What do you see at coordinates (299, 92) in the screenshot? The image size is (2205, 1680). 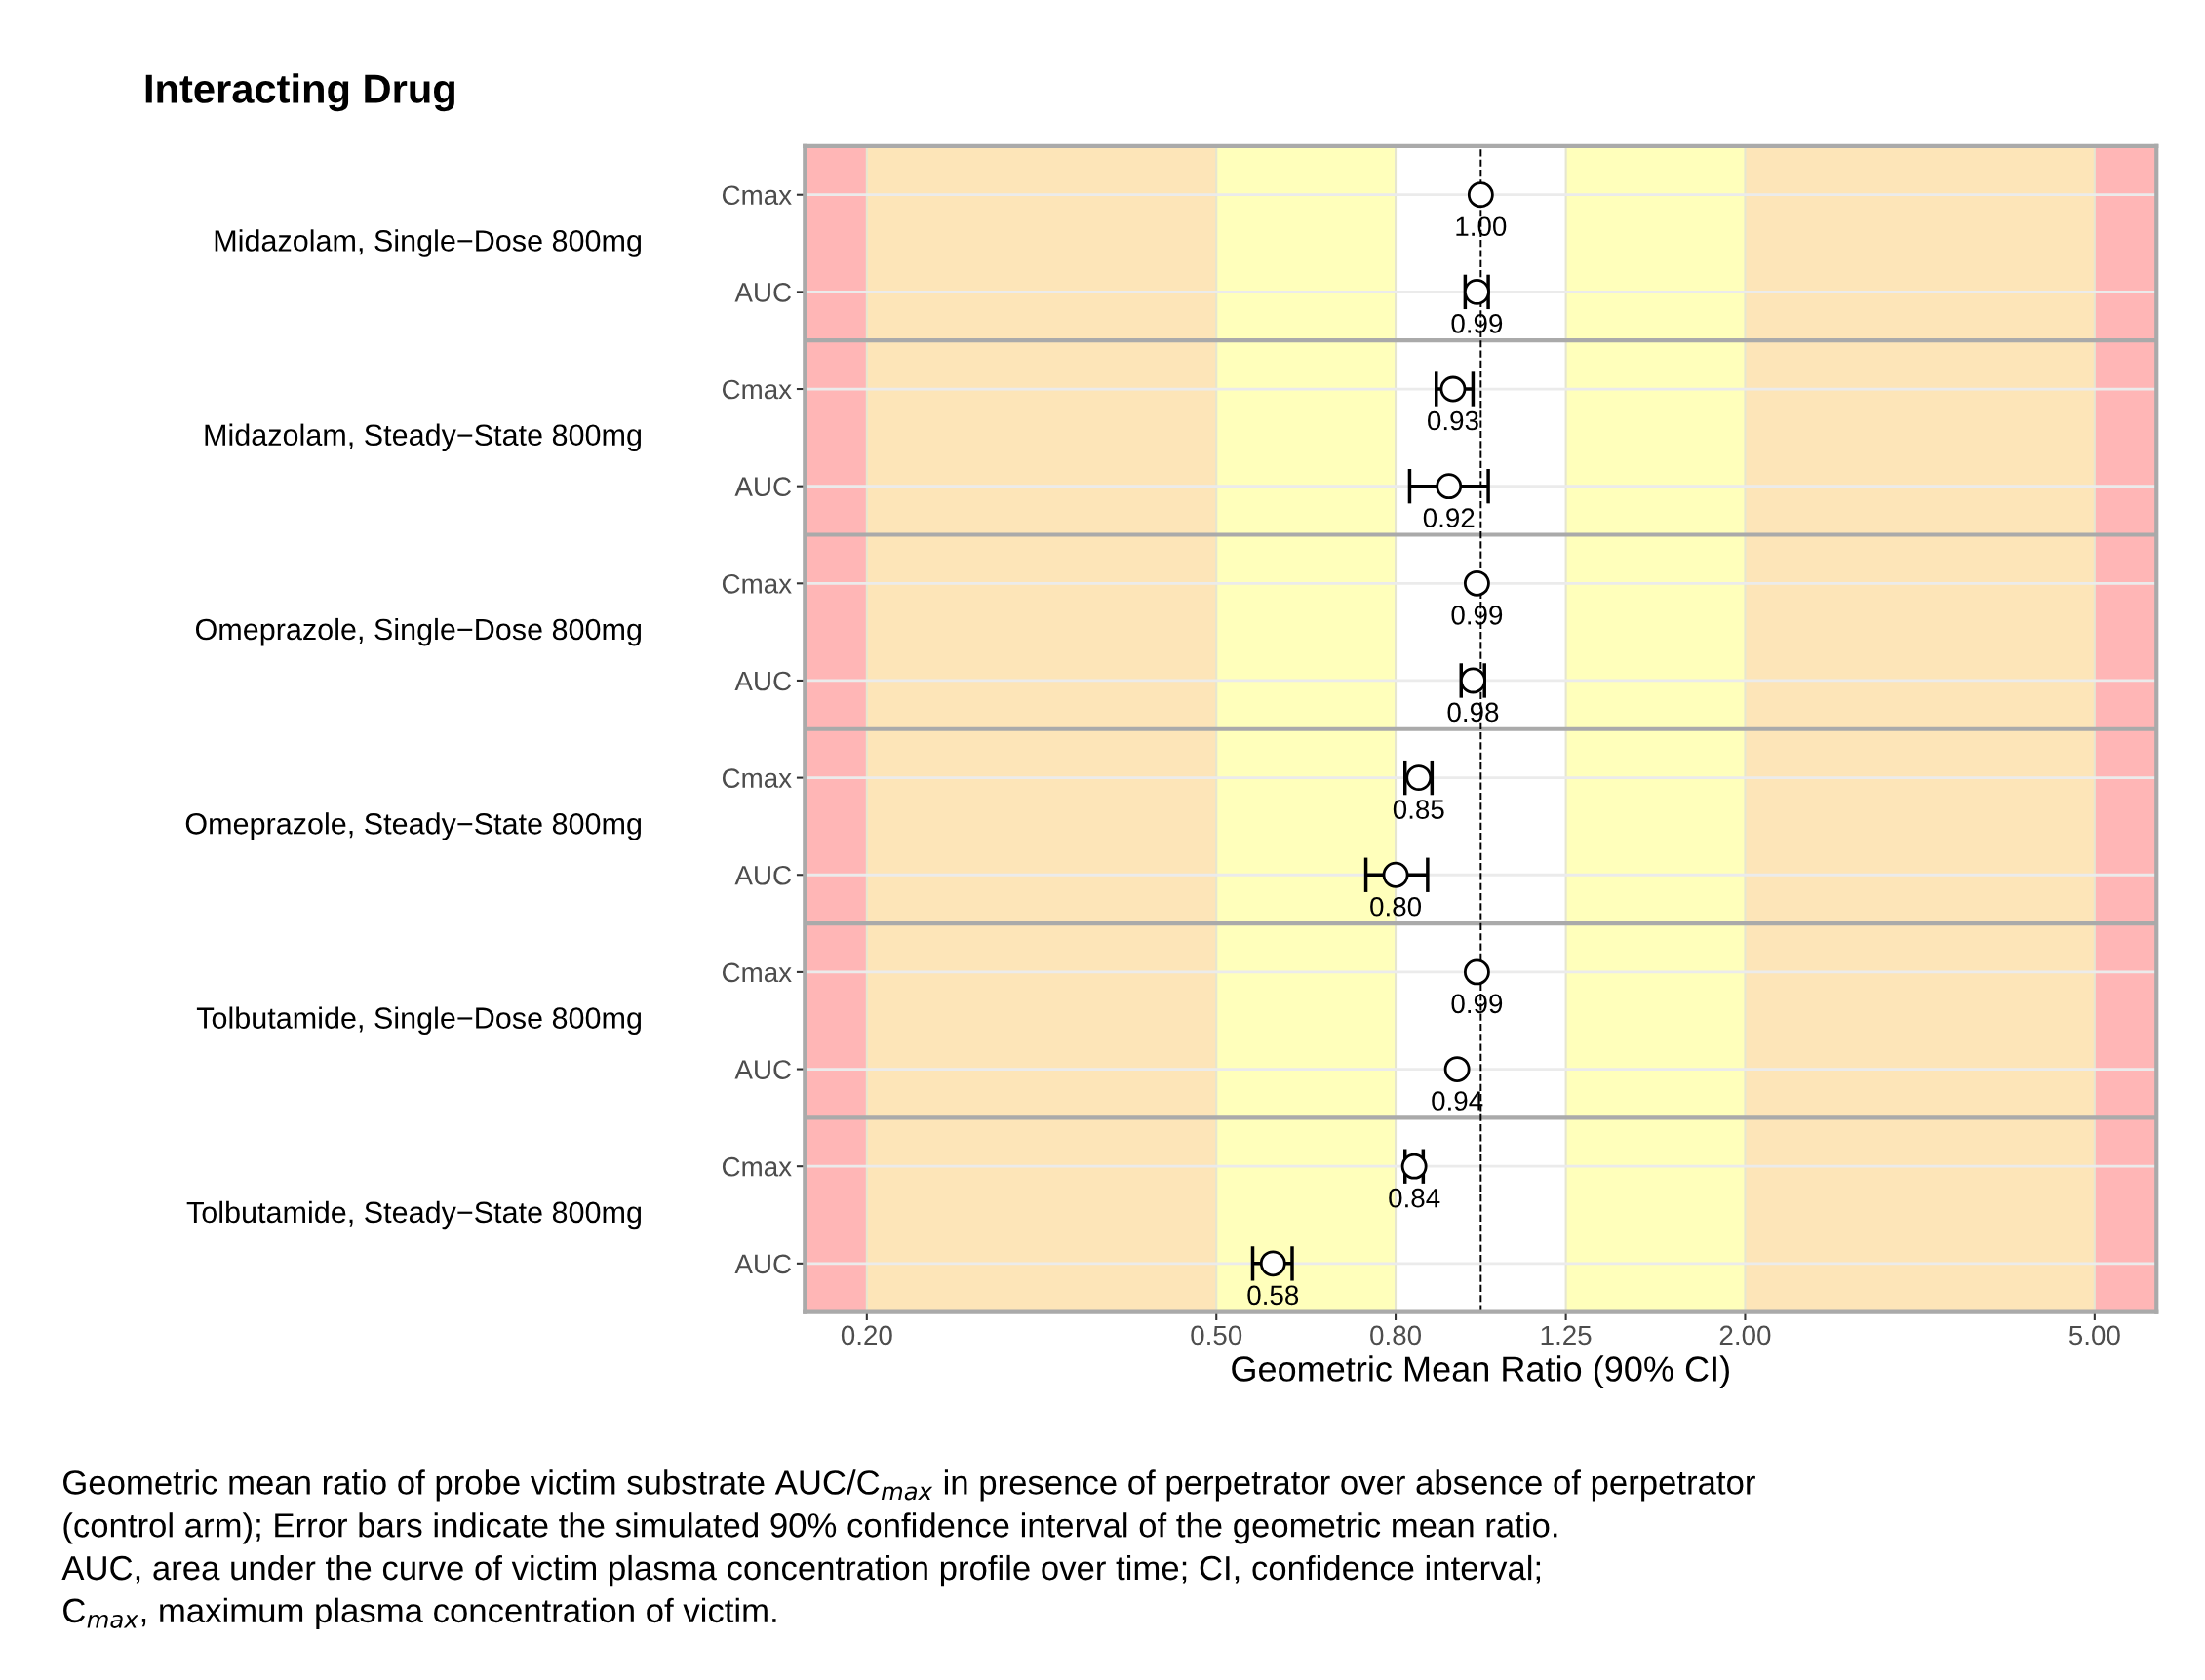 I see `text: Interacting Drug` at bounding box center [299, 92].